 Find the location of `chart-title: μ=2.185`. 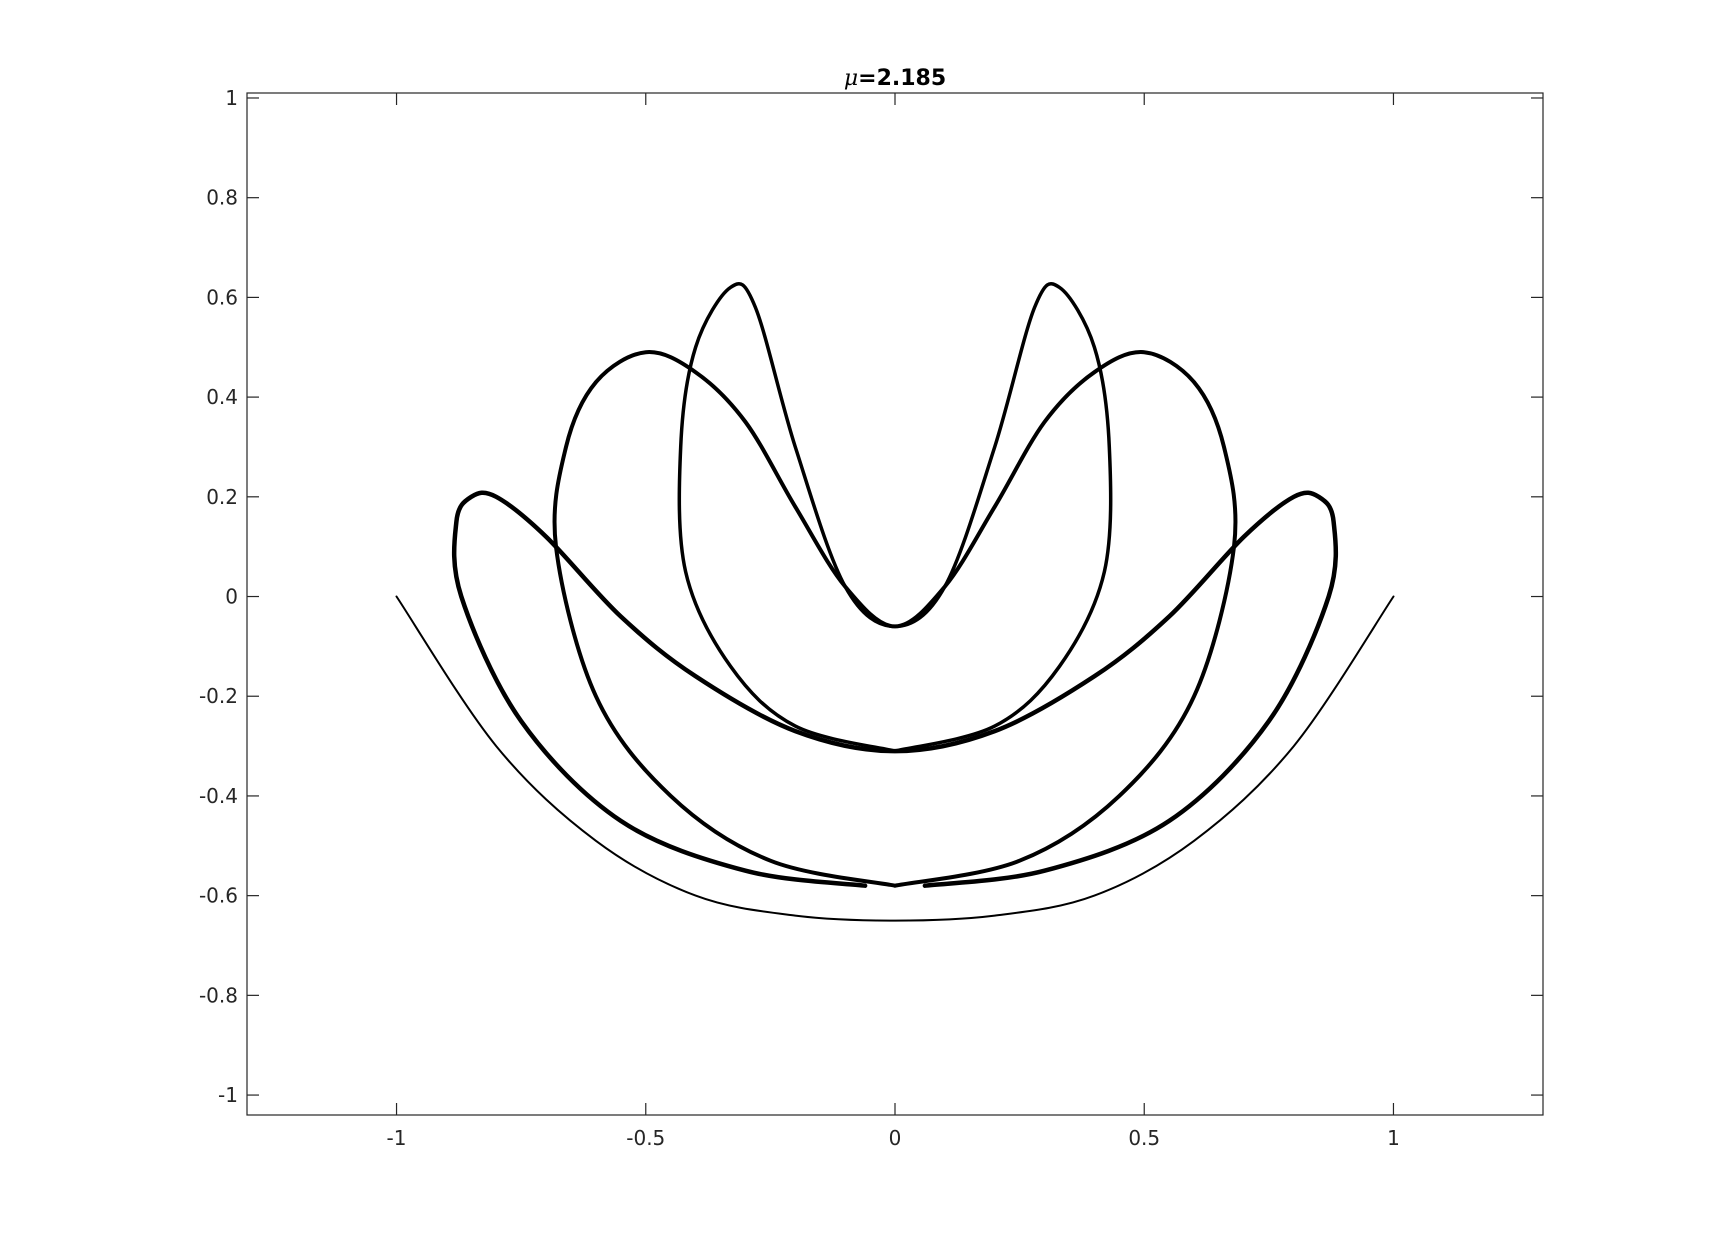

chart-title: μ=2.185 is located at coordinates (895, 78).